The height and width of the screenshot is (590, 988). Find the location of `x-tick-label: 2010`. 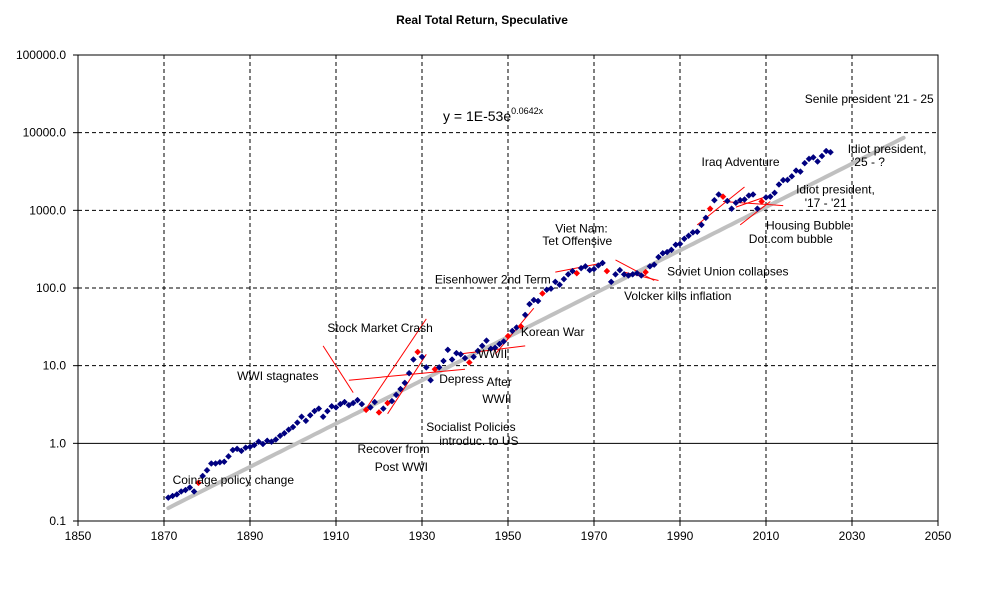

x-tick-label: 2010 is located at coordinates (766, 536).